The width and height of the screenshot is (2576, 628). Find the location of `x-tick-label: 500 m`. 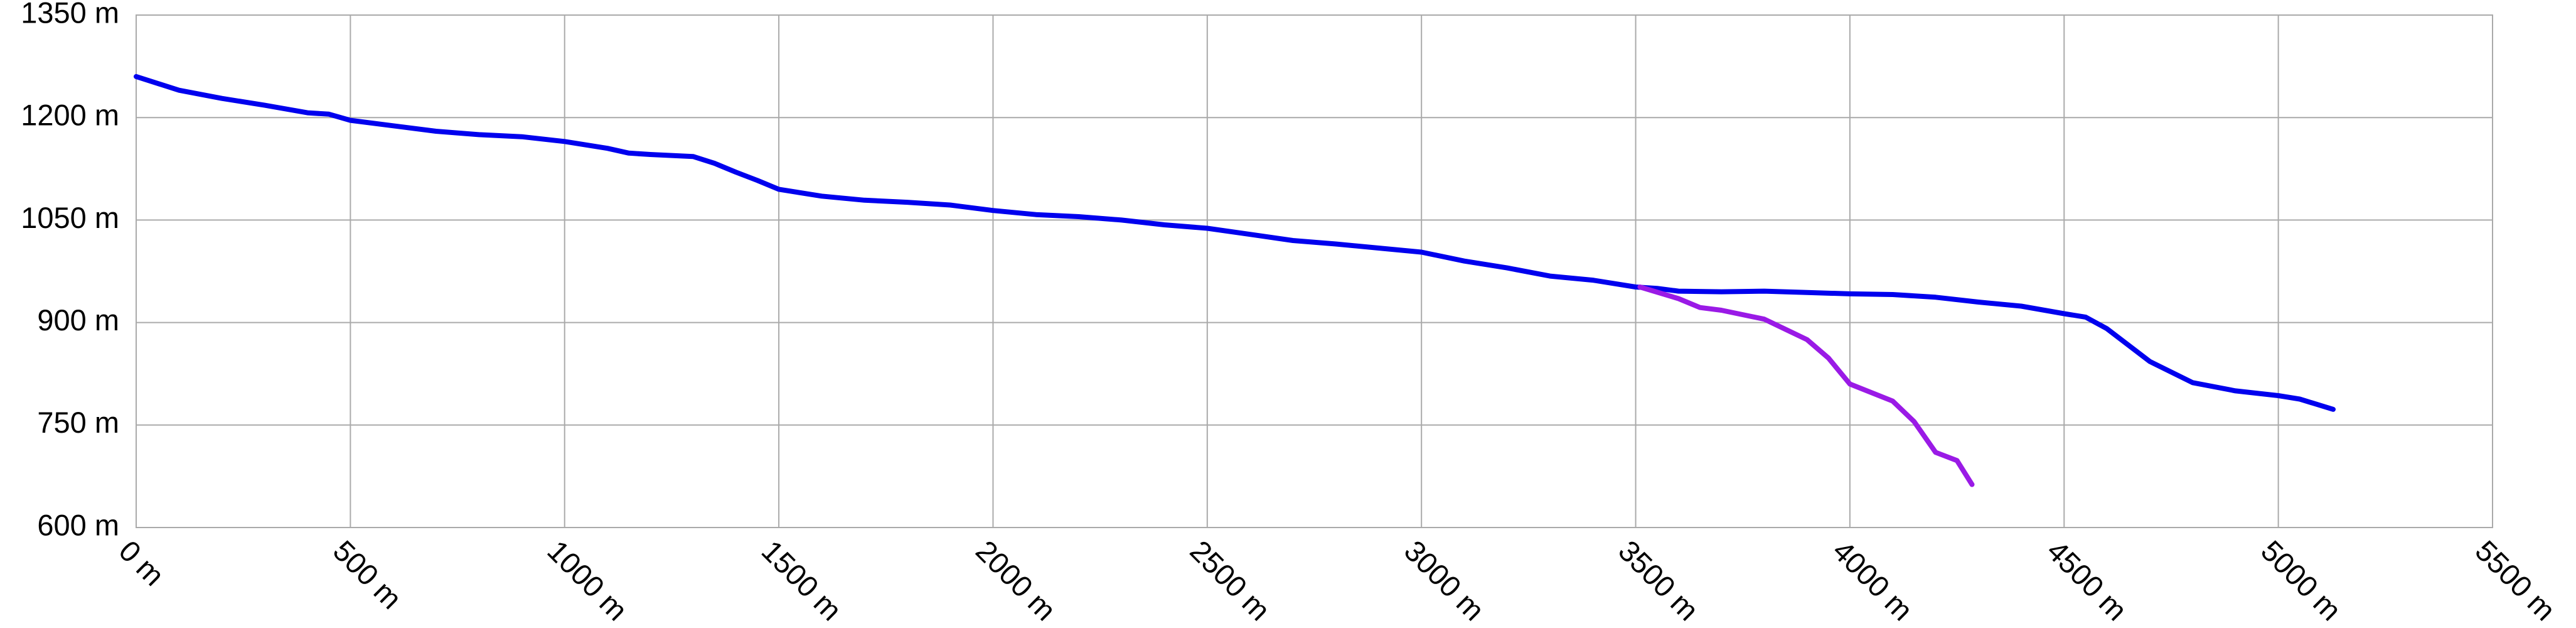

x-tick-label: 500 m is located at coordinates (368, 574).